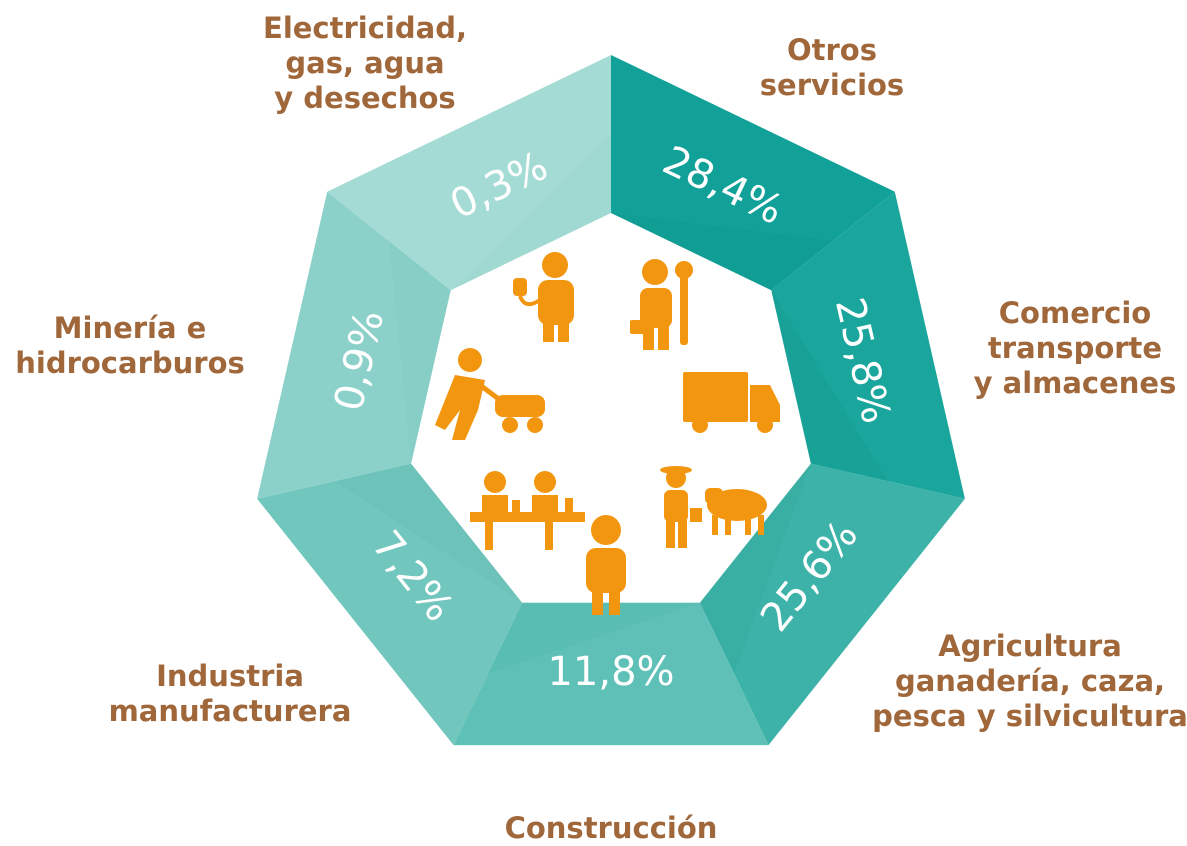 The height and width of the screenshot is (846, 1187). Describe the element at coordinates (527, 510) in the screenshot. I see `icon-factory` at that location.